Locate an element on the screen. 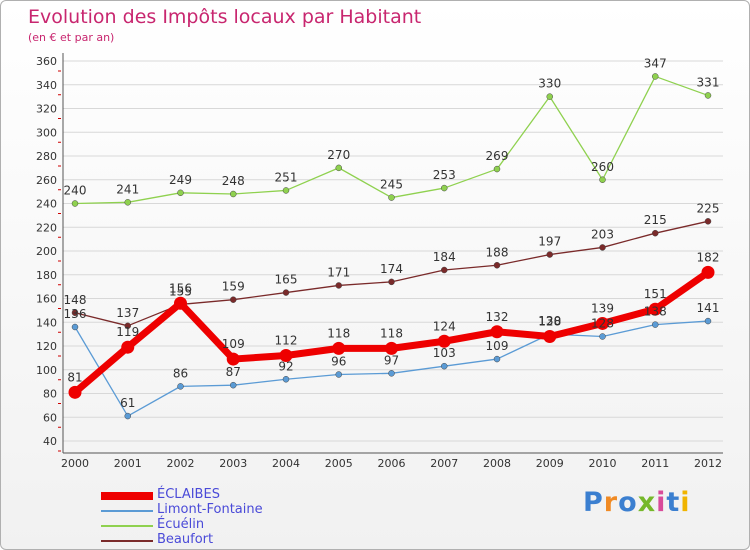  data-label-beaufort: 197 is located at coordinates (549, 242).